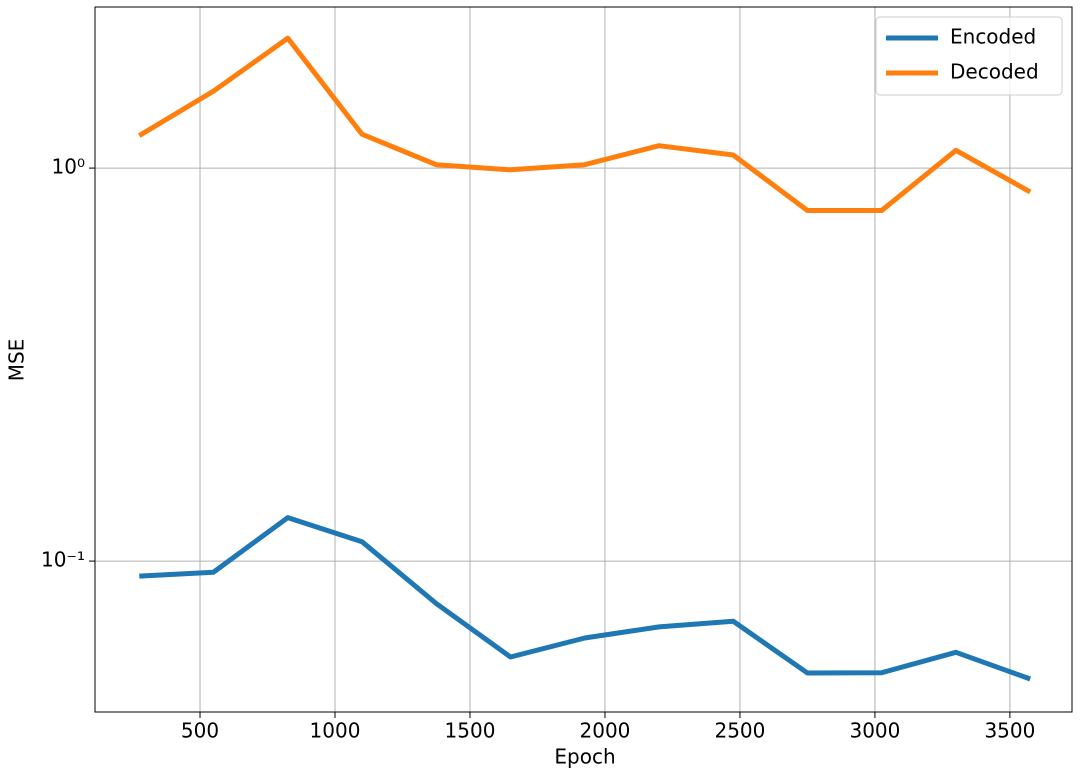 The image size is (1082, 775). I want to click on y-tick-label: 10⁰, so click(68, 167).